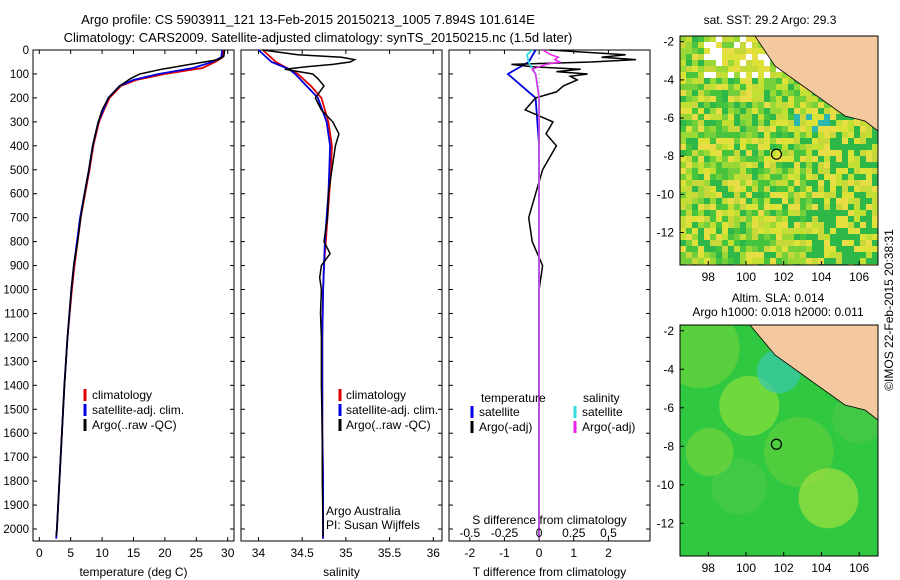 Image resolution: width=900 pixels, height=580 pixels. Describe the element at coordinates (668, 446) in the screenshot. I see `y-tick-label: -8` at that location.